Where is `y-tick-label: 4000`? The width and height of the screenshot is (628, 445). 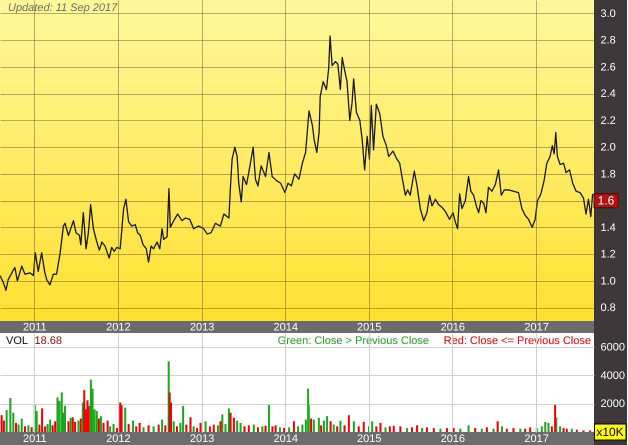
y-tick-label: 4000 is located at coordinates (612, 376).